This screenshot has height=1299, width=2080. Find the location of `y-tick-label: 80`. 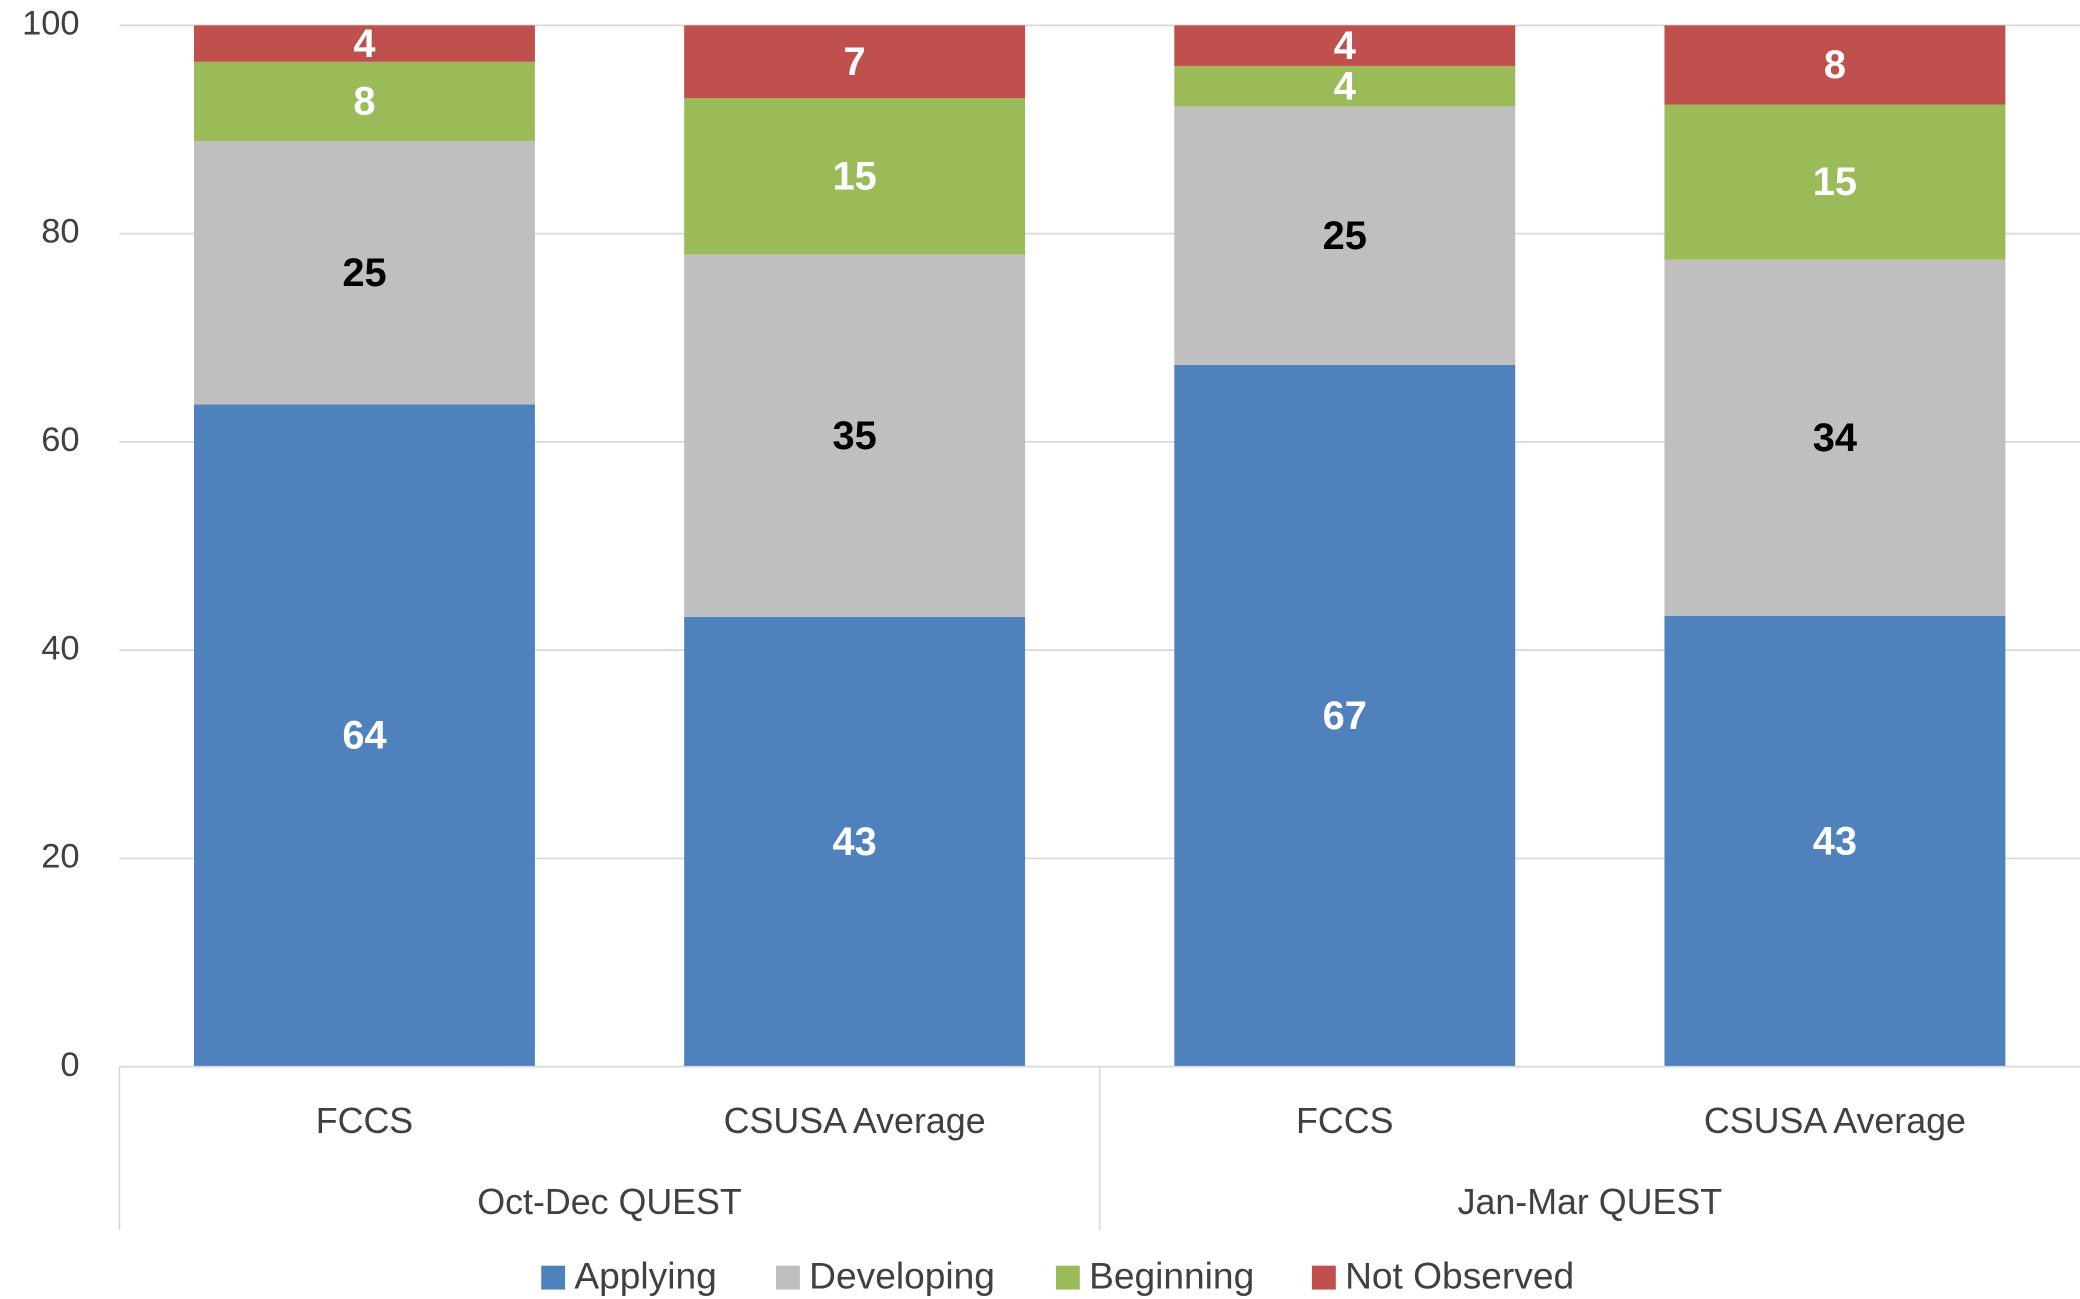

y-tick-label: 80 is located at coordinates (60, 232).